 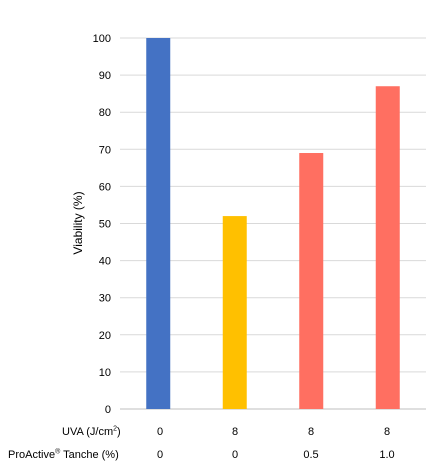 What do you see at coordinates (160, 455) in the screenshot?
I see `proactive-value-1: 0` at bounding box center [160, 455].